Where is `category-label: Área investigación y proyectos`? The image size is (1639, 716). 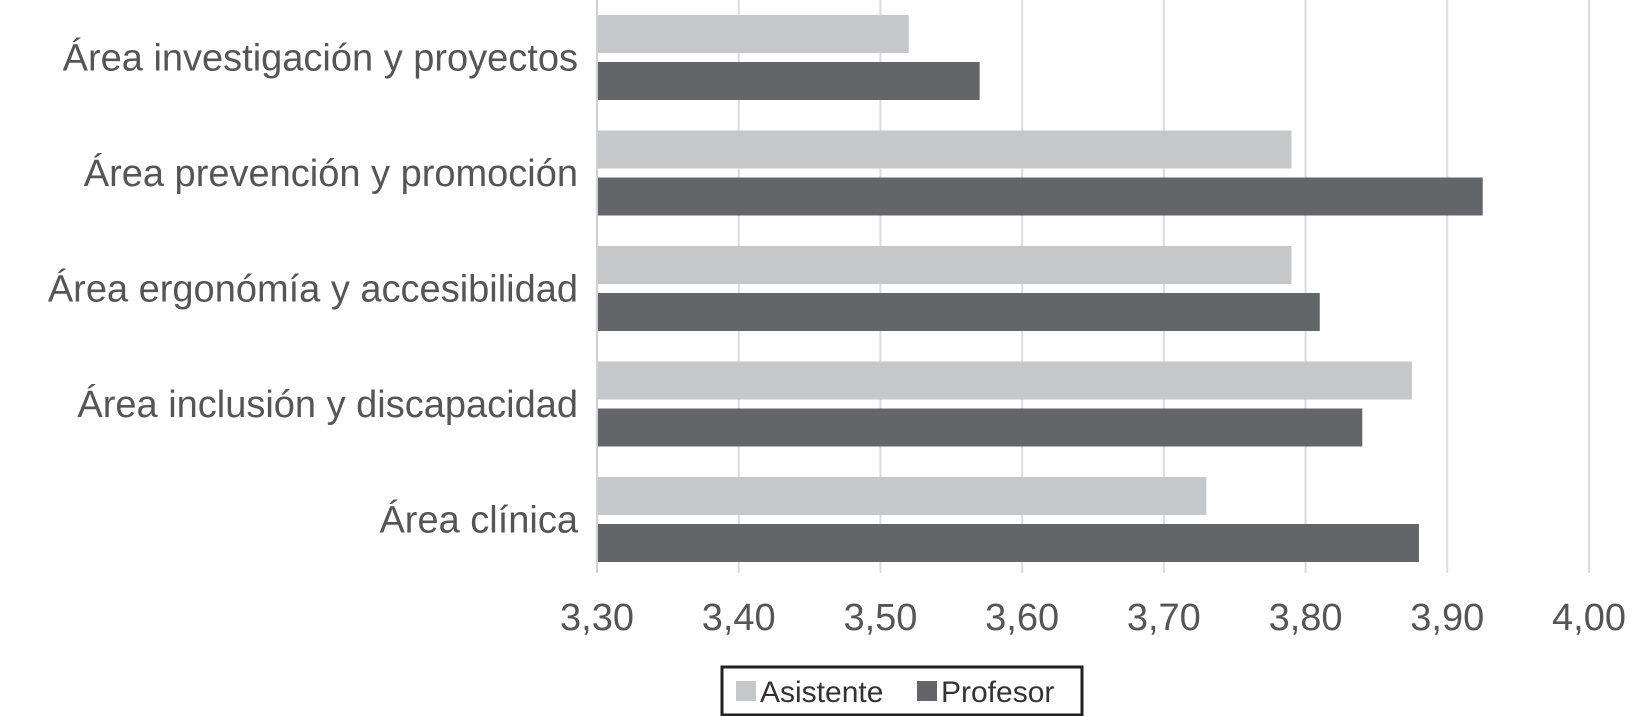
category-label: Área investigación y proyectos is located at coordinates (320, 58).